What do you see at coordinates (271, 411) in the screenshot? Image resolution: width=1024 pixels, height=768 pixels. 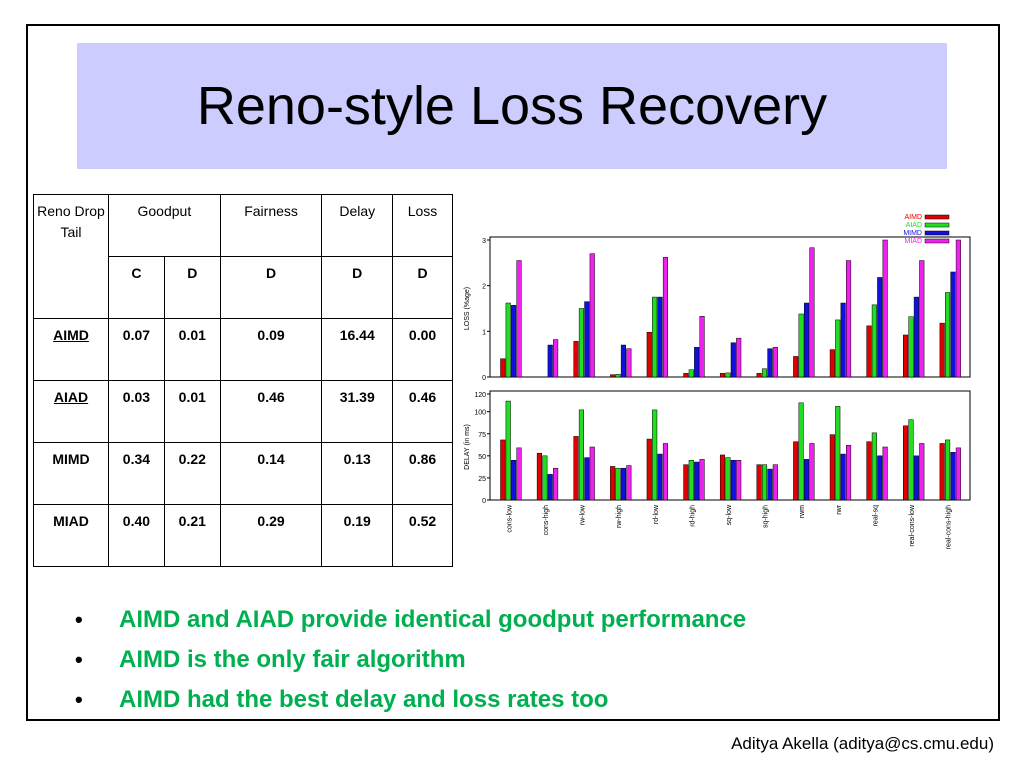 I see `table-cell: 0.46` at bounding box center [271, 411].